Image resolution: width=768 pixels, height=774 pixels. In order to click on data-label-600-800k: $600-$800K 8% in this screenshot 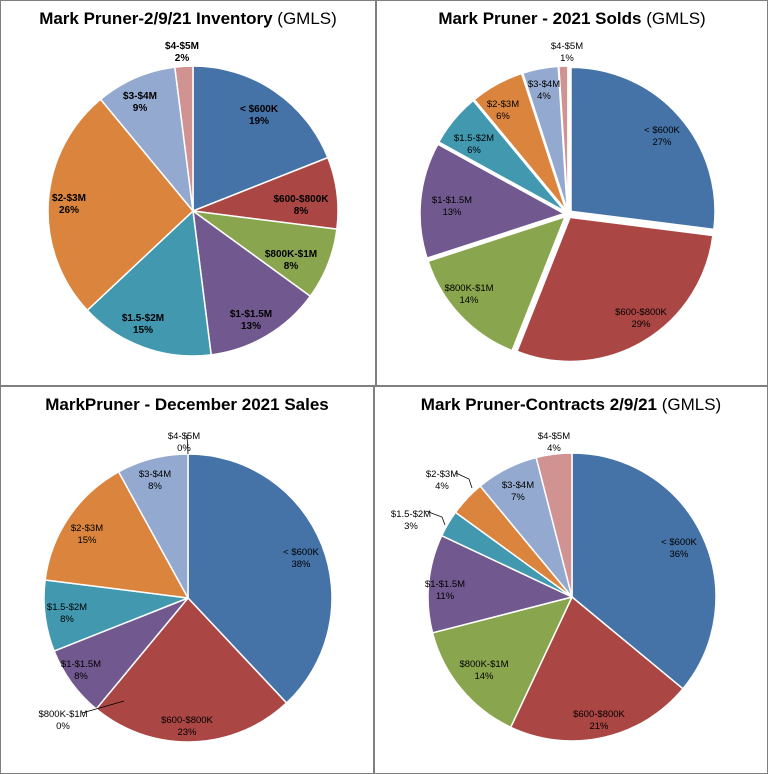, I will do `click(301, 205)`.